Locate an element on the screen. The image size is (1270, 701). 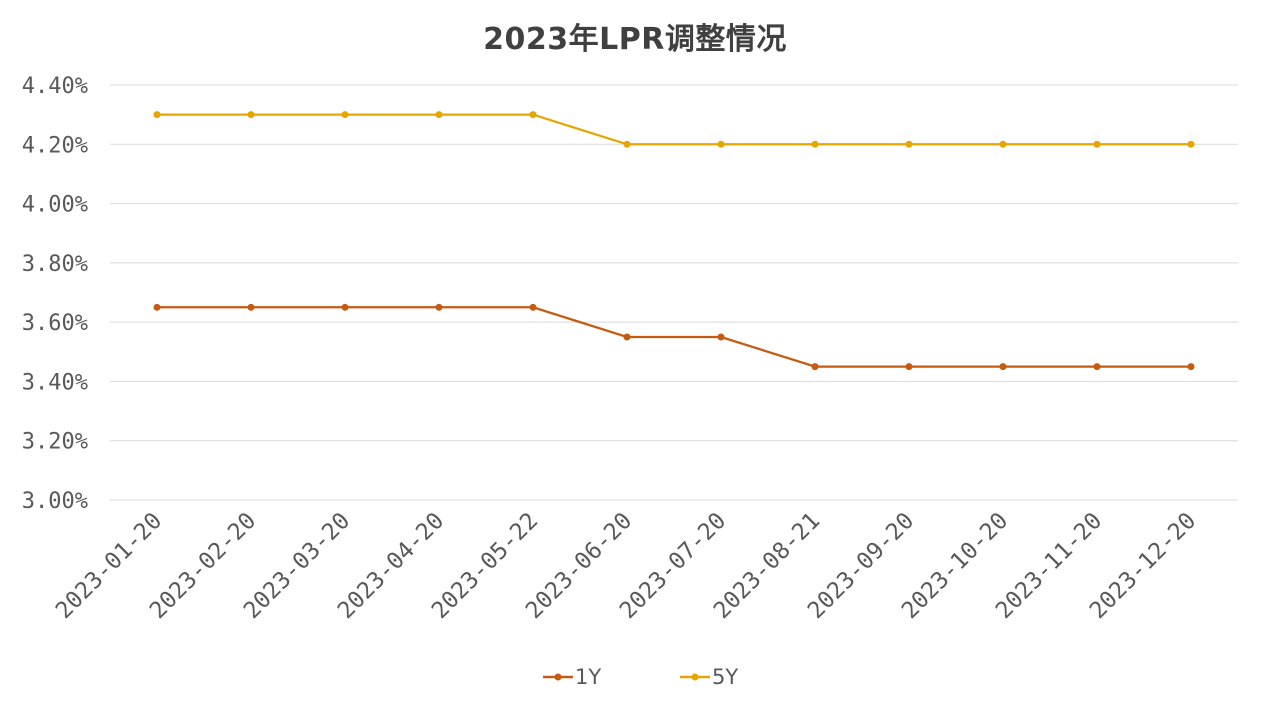
y-tick-label: 4.00% is located at coordinates (55, 205).